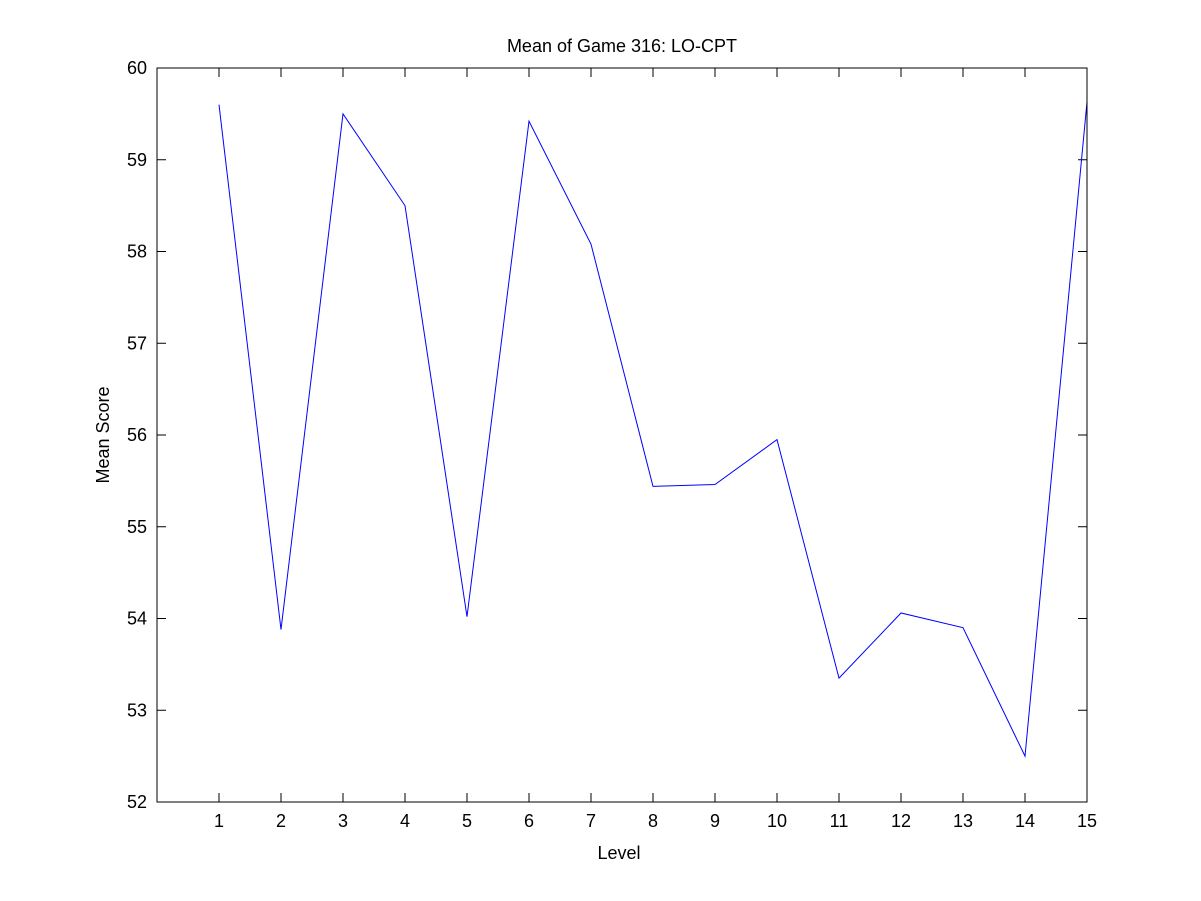 This screenshot has width=1201, height=901. What do you see at coordinates (137, 160) in the screenshot?
I see `y-tick-label: 59` at bounding box center [137, 160].